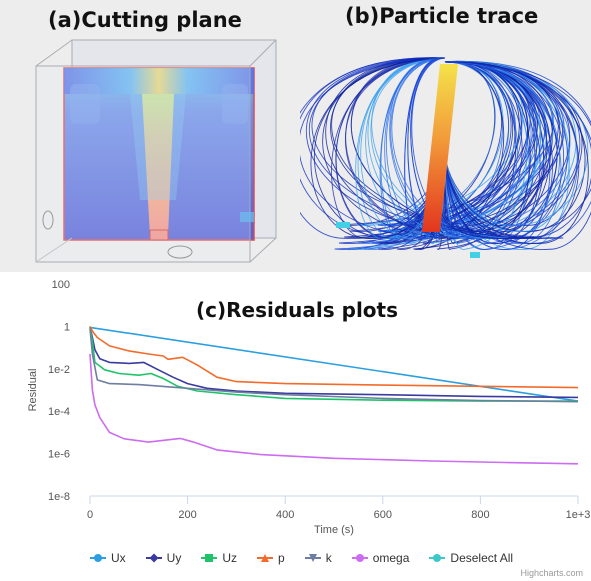  What do you see at coordinates (118, 558) in the screenshot?
I see `legend-label: Ux` at bounding box center [118, 558].